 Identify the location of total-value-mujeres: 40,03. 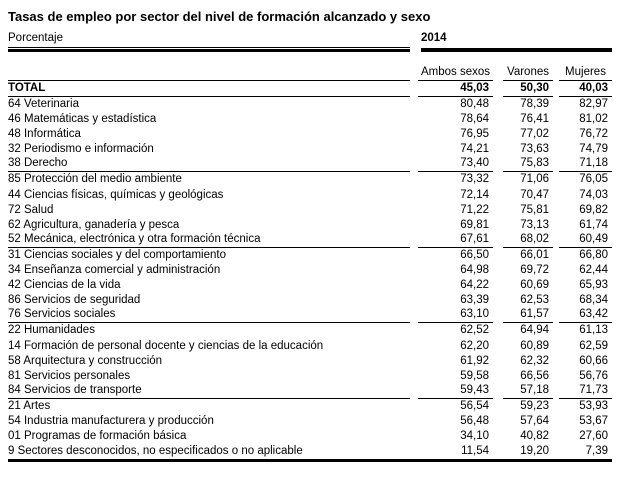
(585, 89).